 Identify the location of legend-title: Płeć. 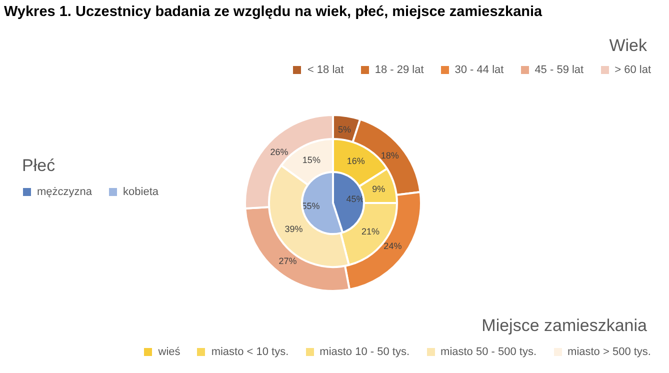
(39, 166).